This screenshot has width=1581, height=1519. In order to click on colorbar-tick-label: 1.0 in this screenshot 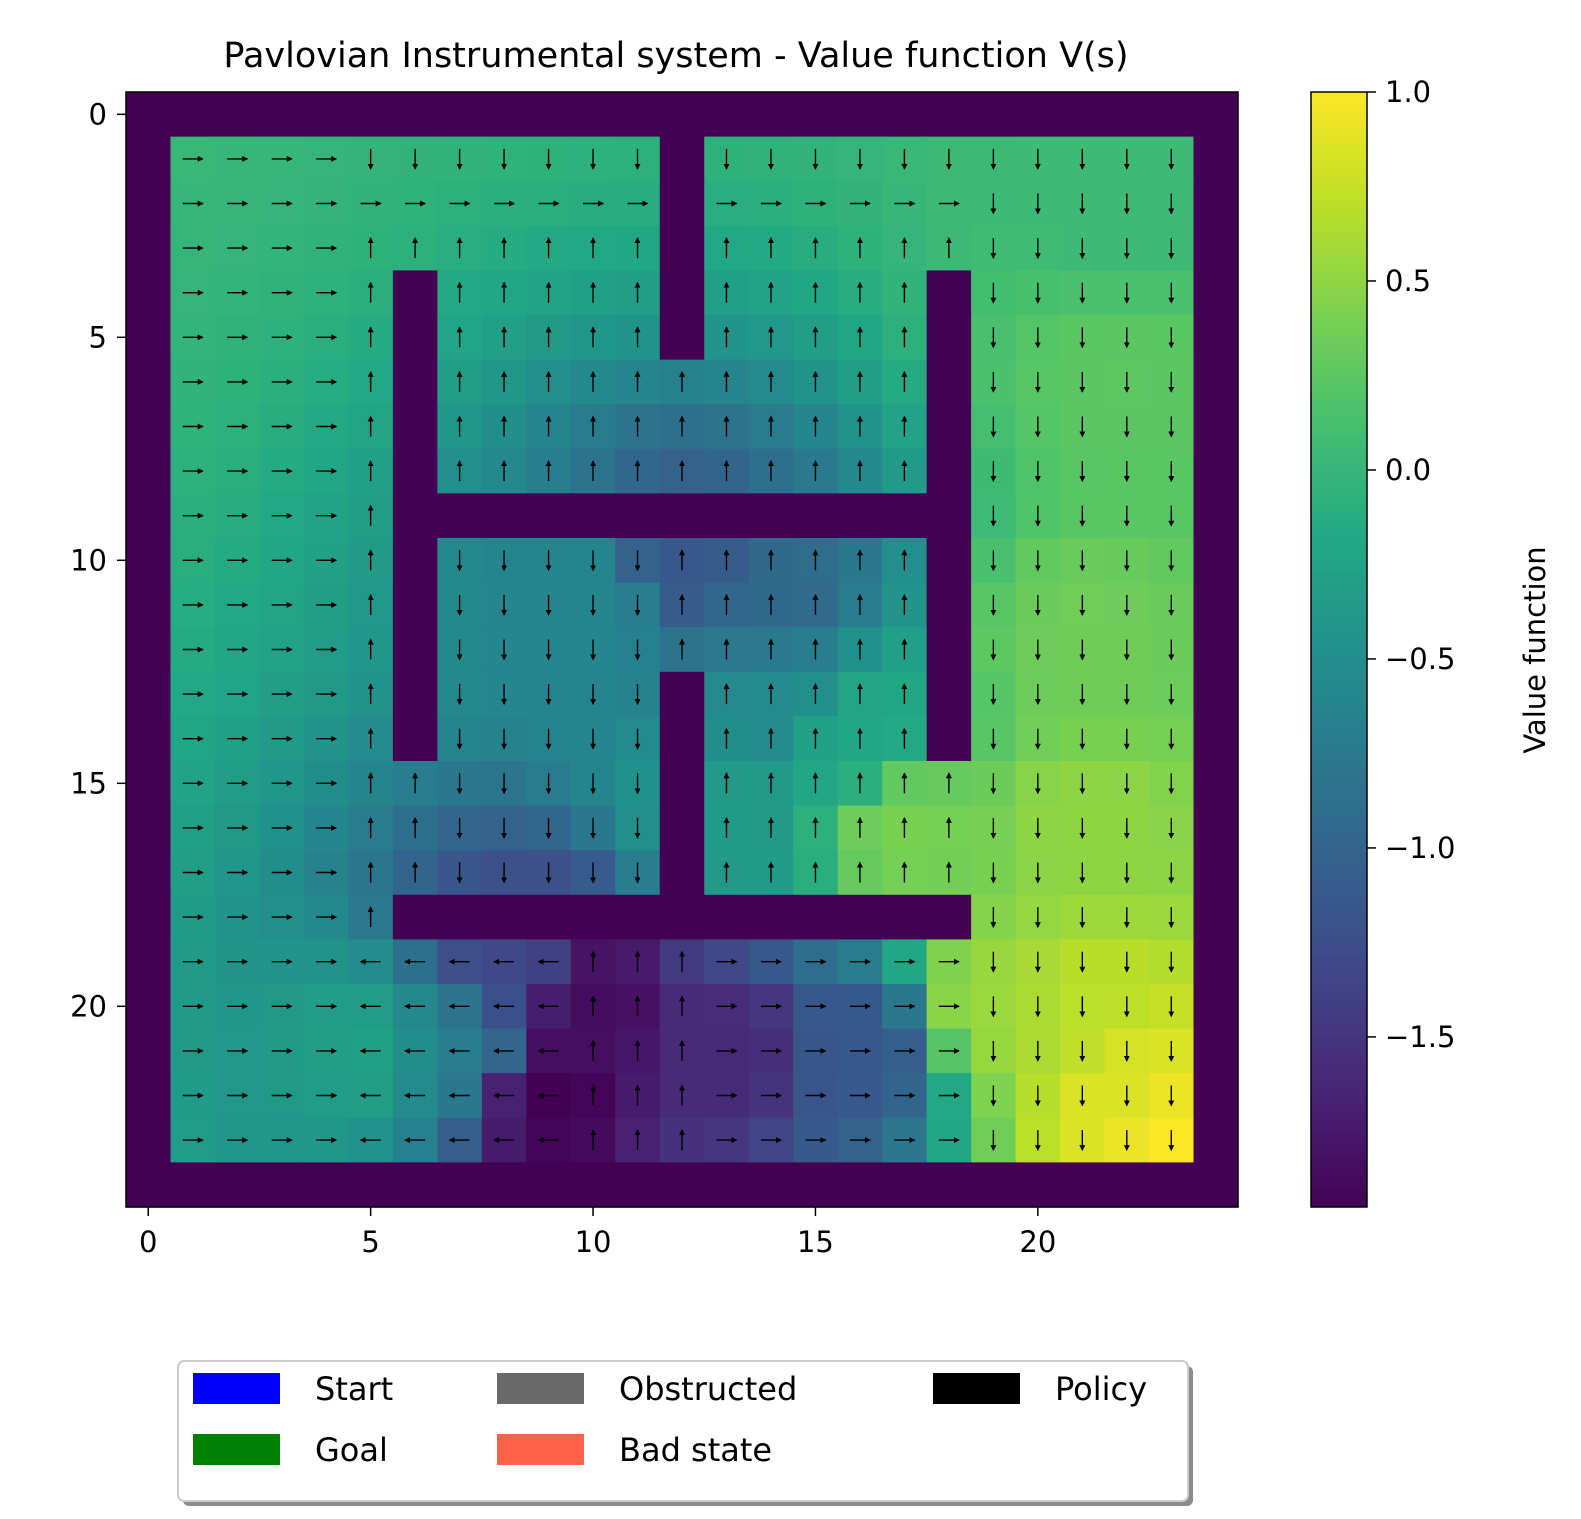, I will do `click(1408, 92)`.